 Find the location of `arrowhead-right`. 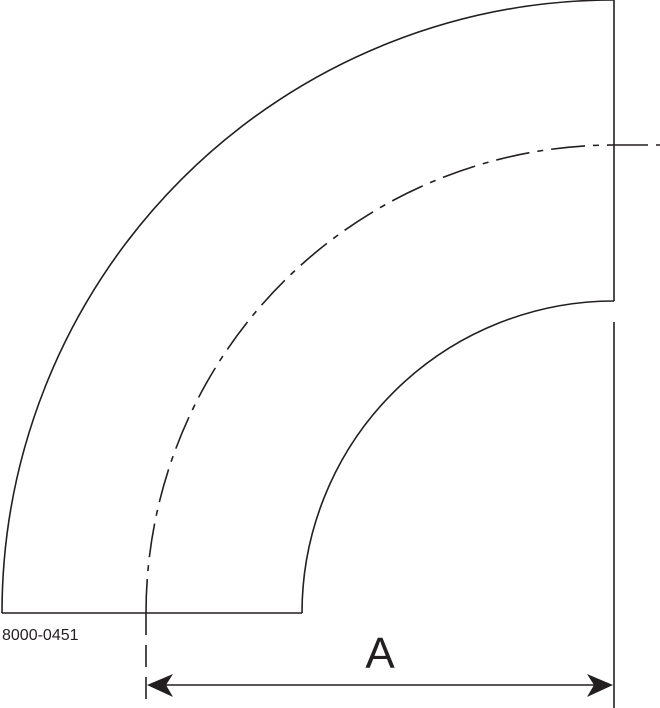

arrowhead-right is located at coordinates (600, 685).